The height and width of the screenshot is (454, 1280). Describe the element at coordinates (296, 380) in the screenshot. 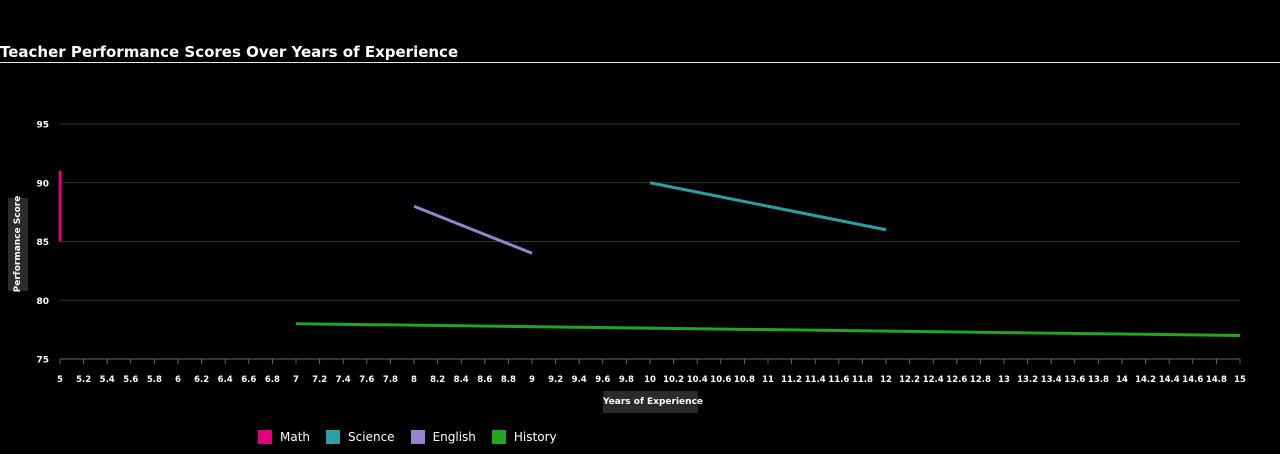

I see `x-tick-label-7: 7` at that location.